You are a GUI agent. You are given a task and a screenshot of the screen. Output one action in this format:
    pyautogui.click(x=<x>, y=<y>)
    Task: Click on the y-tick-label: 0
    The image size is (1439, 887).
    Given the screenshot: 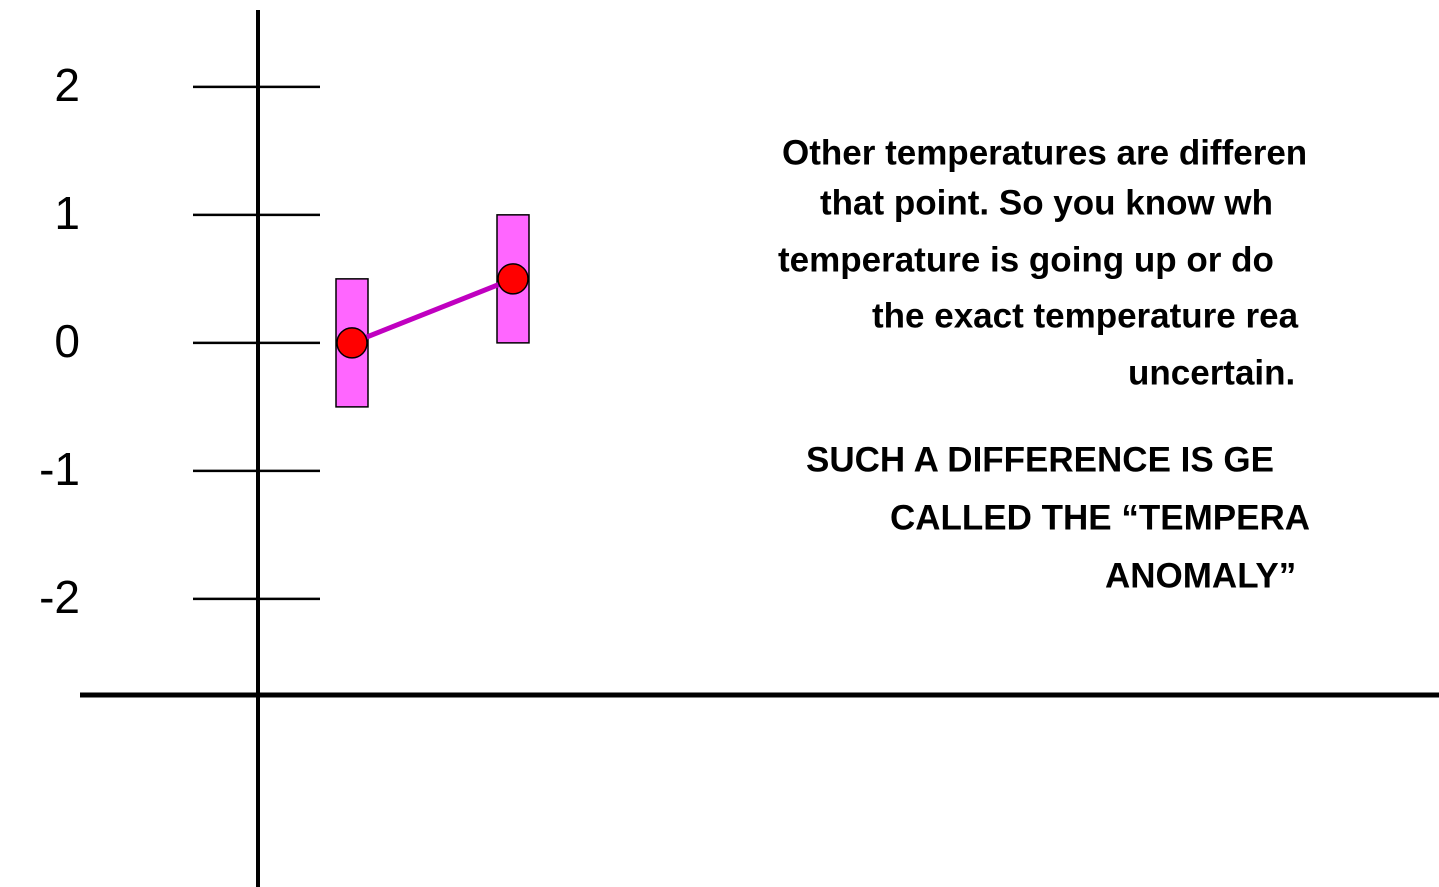 What is the action you would take?
    pyautogui.click(x=67, y=341)
    